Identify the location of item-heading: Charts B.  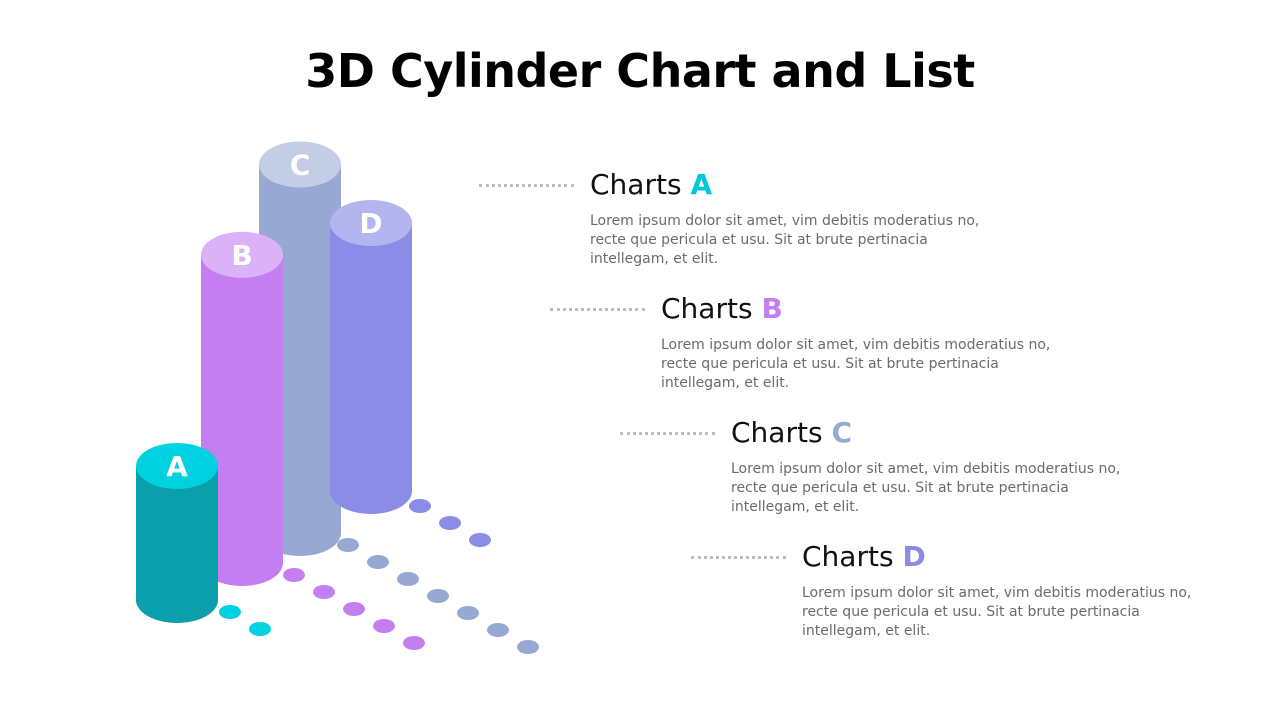
(722, 308).